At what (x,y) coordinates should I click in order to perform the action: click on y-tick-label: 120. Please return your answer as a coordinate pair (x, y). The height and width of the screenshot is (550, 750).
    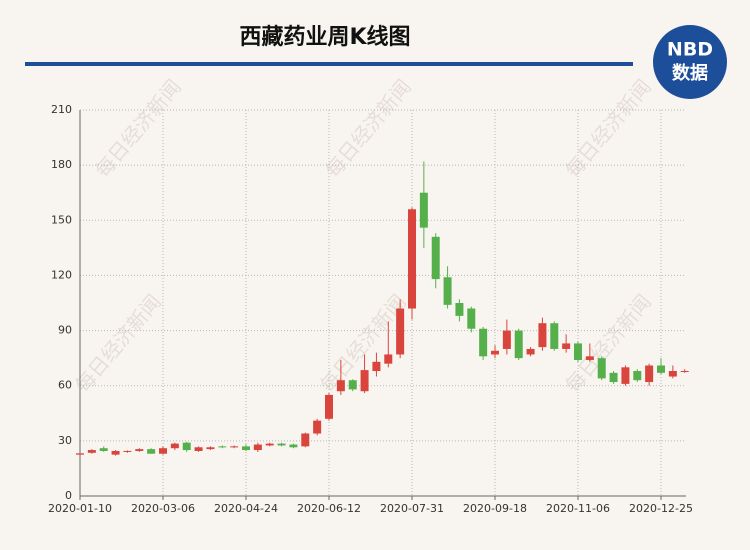
    Looking at the image, I should click on (61, 274).